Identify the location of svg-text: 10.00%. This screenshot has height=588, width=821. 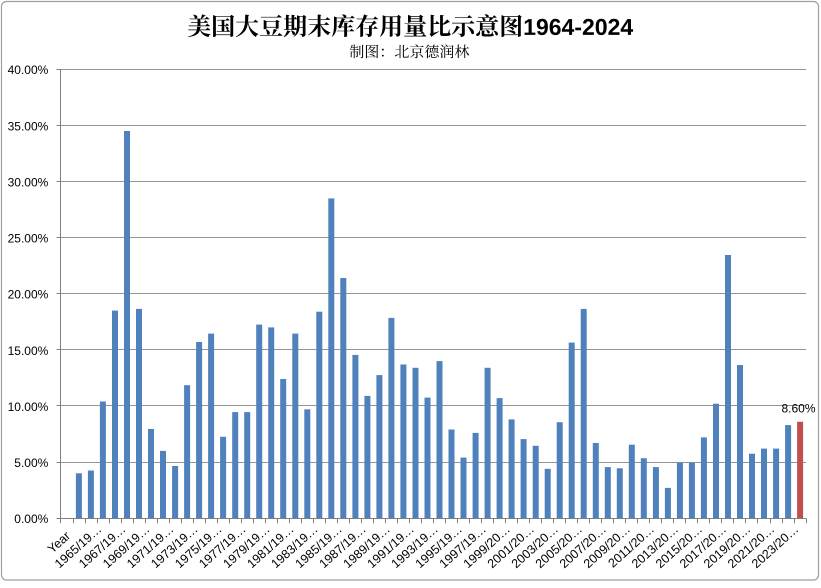
(28, 407).